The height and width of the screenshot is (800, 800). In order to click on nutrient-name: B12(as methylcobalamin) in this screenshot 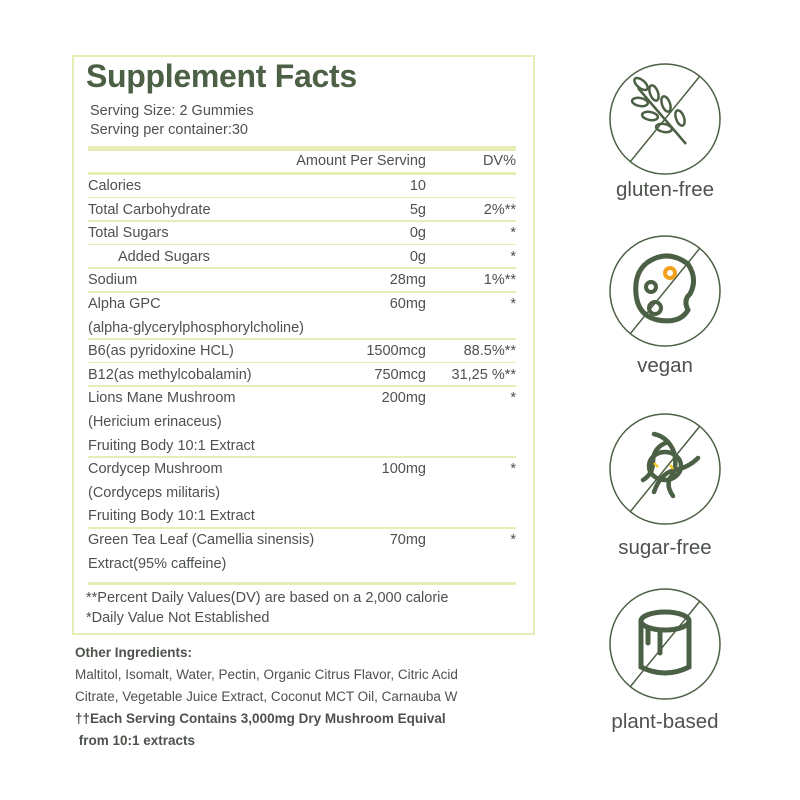, I will do `click(170, 374)`.